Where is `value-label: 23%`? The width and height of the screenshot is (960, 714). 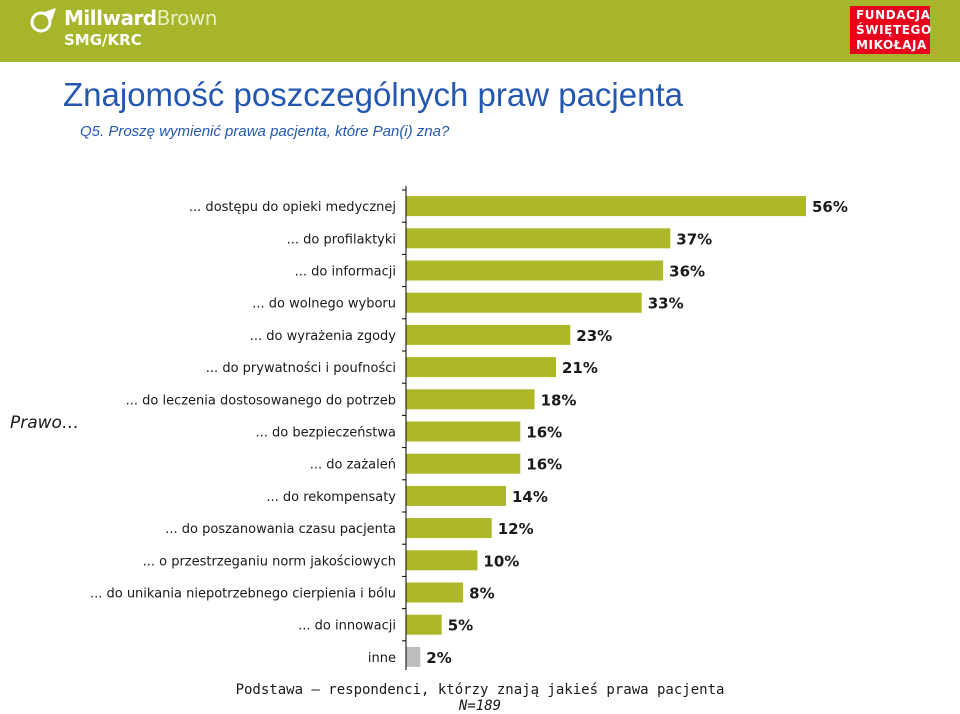
value-label: 23% is located at coordinates (594, 336).